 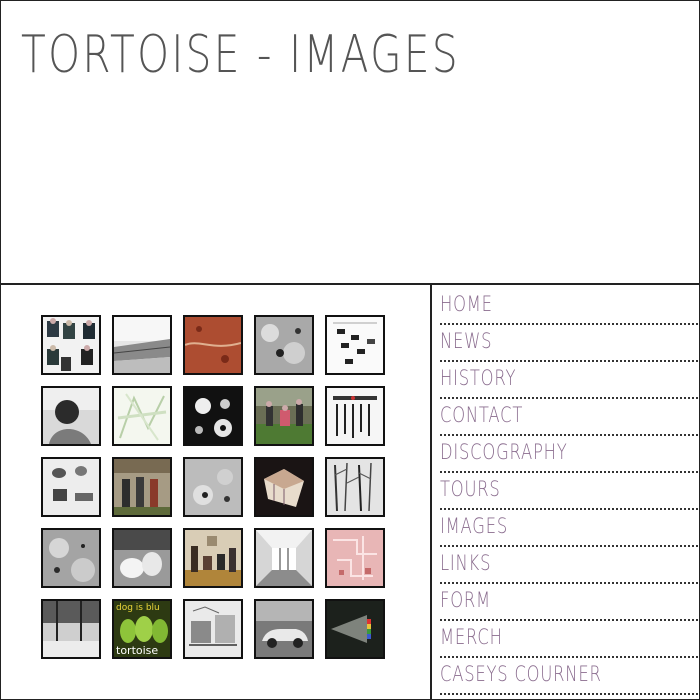 I want to click on nav-label: TOURS, so click(x=470, y=489).